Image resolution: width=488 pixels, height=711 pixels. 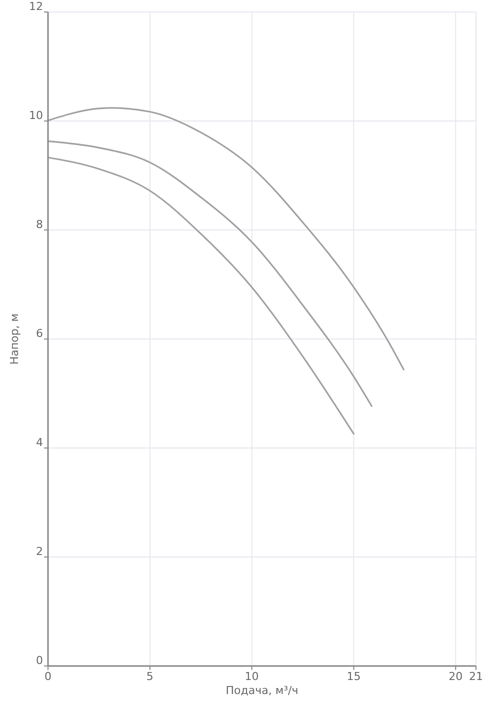 What do you see at coordinates (251, 676) in the screenshot?
I see `x-tick-label: 10` at bounding box center [251, 676].